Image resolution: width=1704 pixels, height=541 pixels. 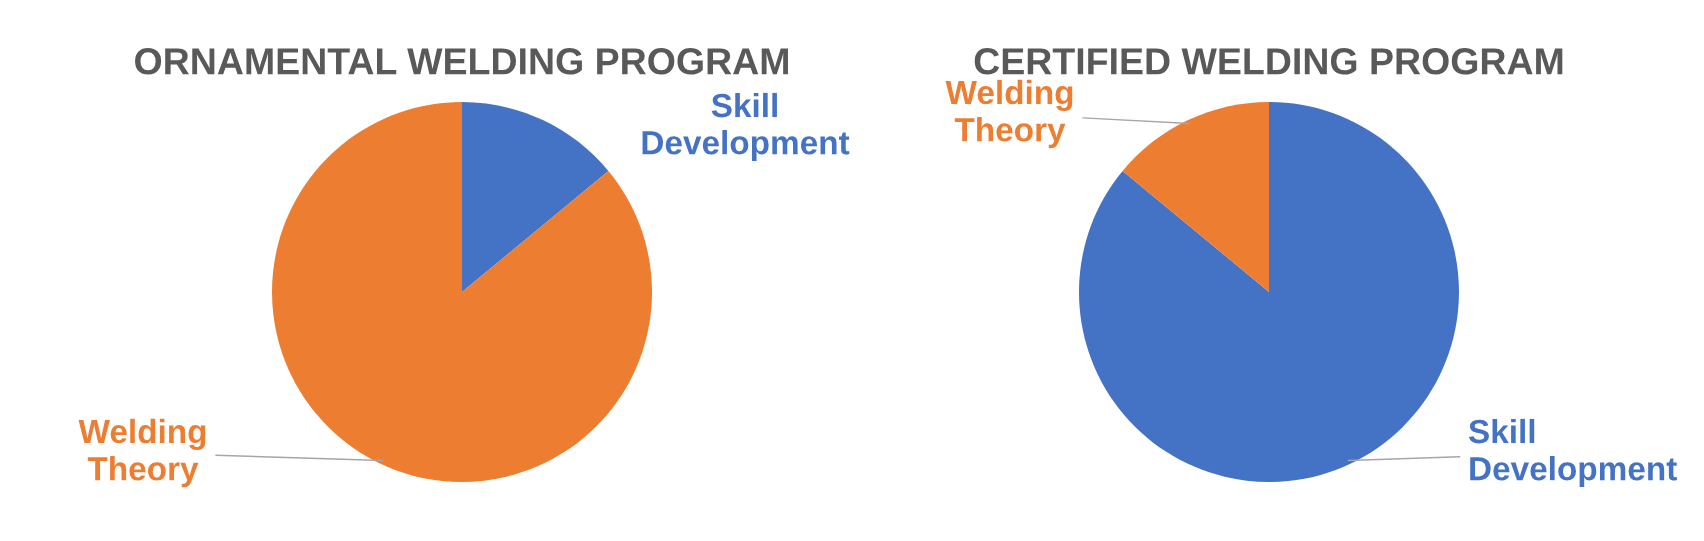 What do you see at coordinates (461, 61) in the screenshot?
I see `chart-title: ORNAMENTAL WELDING PROGRAM` at bounding box center [461, 61].